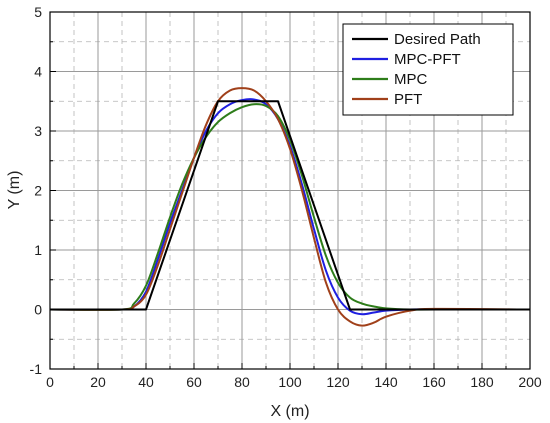 The image size is (550, 423). What do you see at coordinates (38, 12) in the screenshot?
I see `y-tick-label: 5` at bounding box center [38, 12].